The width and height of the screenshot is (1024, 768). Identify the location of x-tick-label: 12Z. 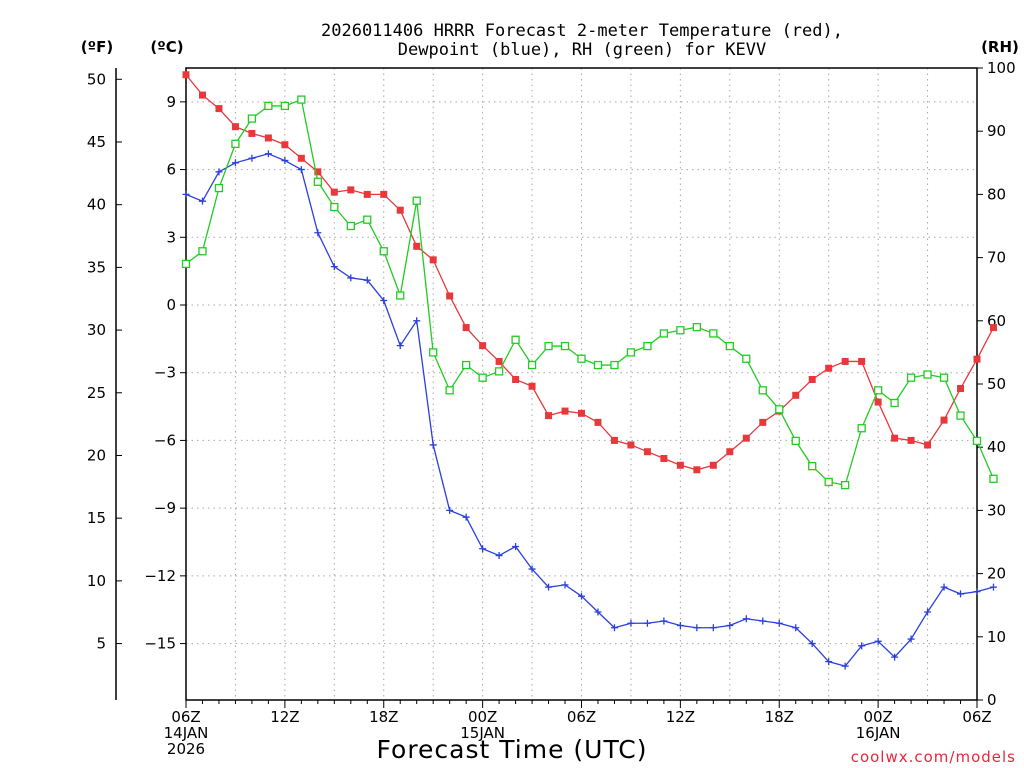
(284, 717).